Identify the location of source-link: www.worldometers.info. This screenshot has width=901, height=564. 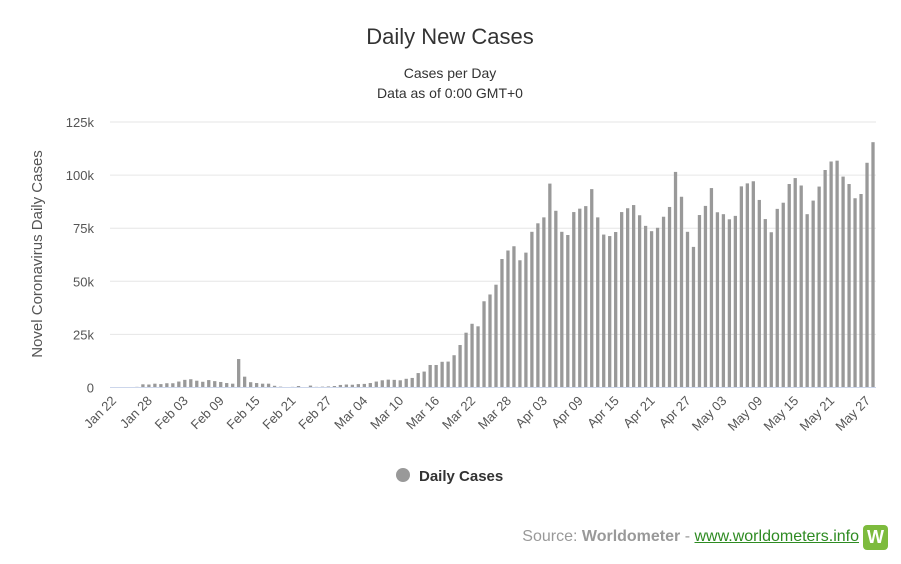
(777, 536).